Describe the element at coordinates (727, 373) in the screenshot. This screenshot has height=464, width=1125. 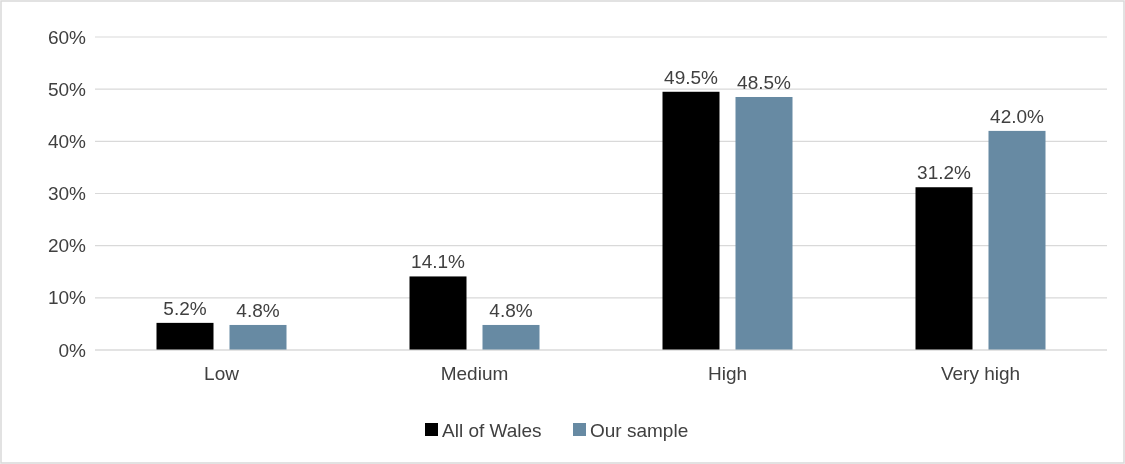
I see `x-tick-label: High` at that location.